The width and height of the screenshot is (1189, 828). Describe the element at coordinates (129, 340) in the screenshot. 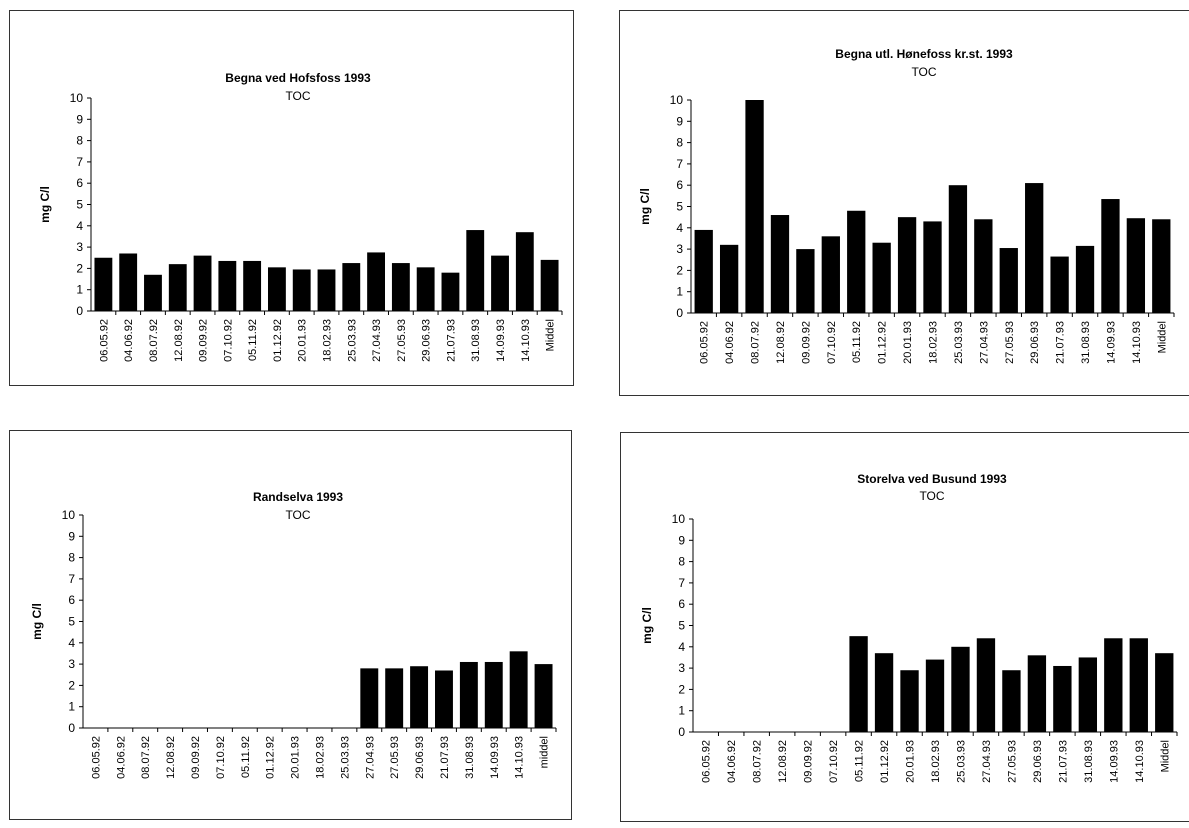

I see `x-tick-label: 04.06.92` at that location.